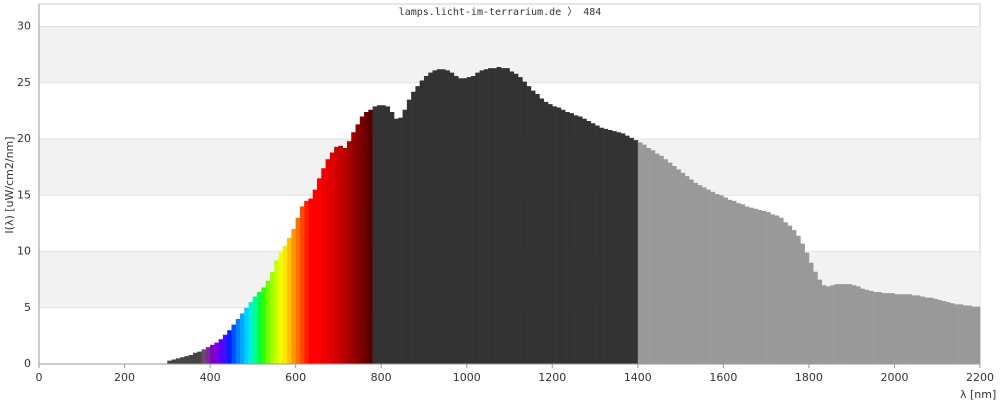 This screenshot has width=1000, height=400. I want to click on chart-title: lamps.licht-im-terrarium.de 〉 484, so click(500, 12).